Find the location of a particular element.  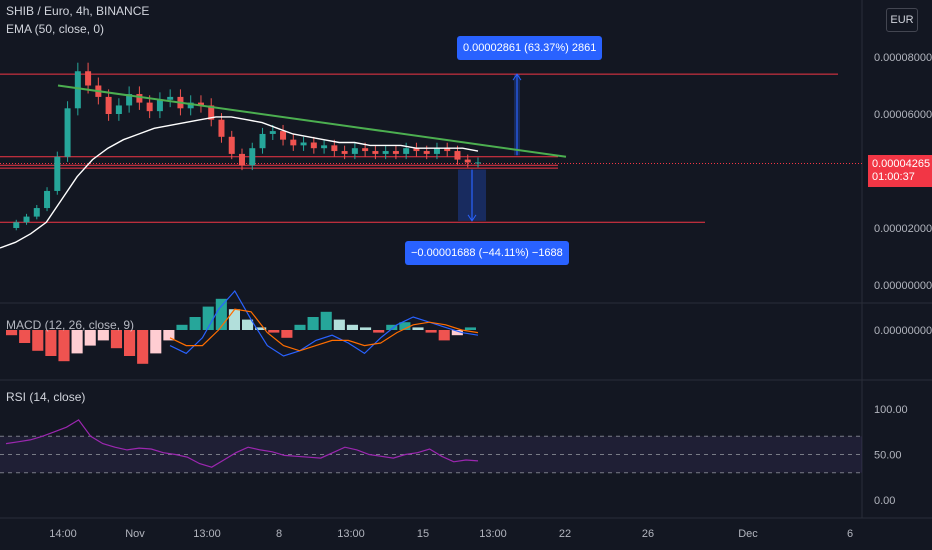

x-tick-label: 26 is located at coordinates (648, 534).